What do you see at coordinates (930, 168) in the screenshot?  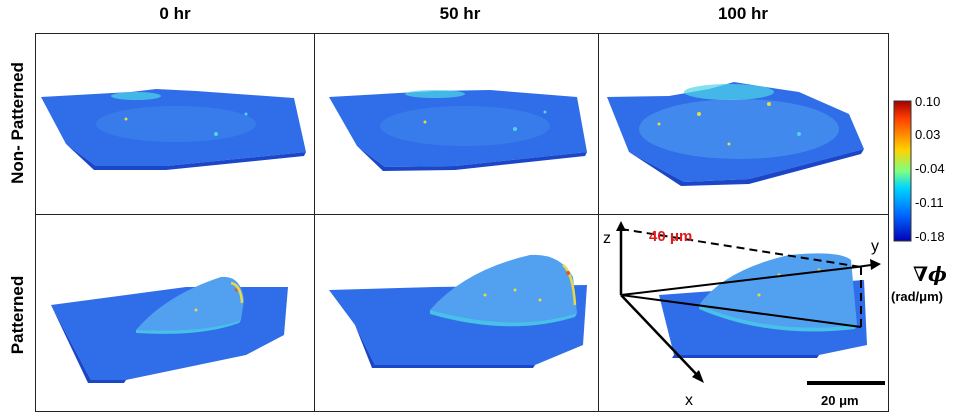 I see `colorbar-tick-2: -0.04` at bounding box center [930, 168].